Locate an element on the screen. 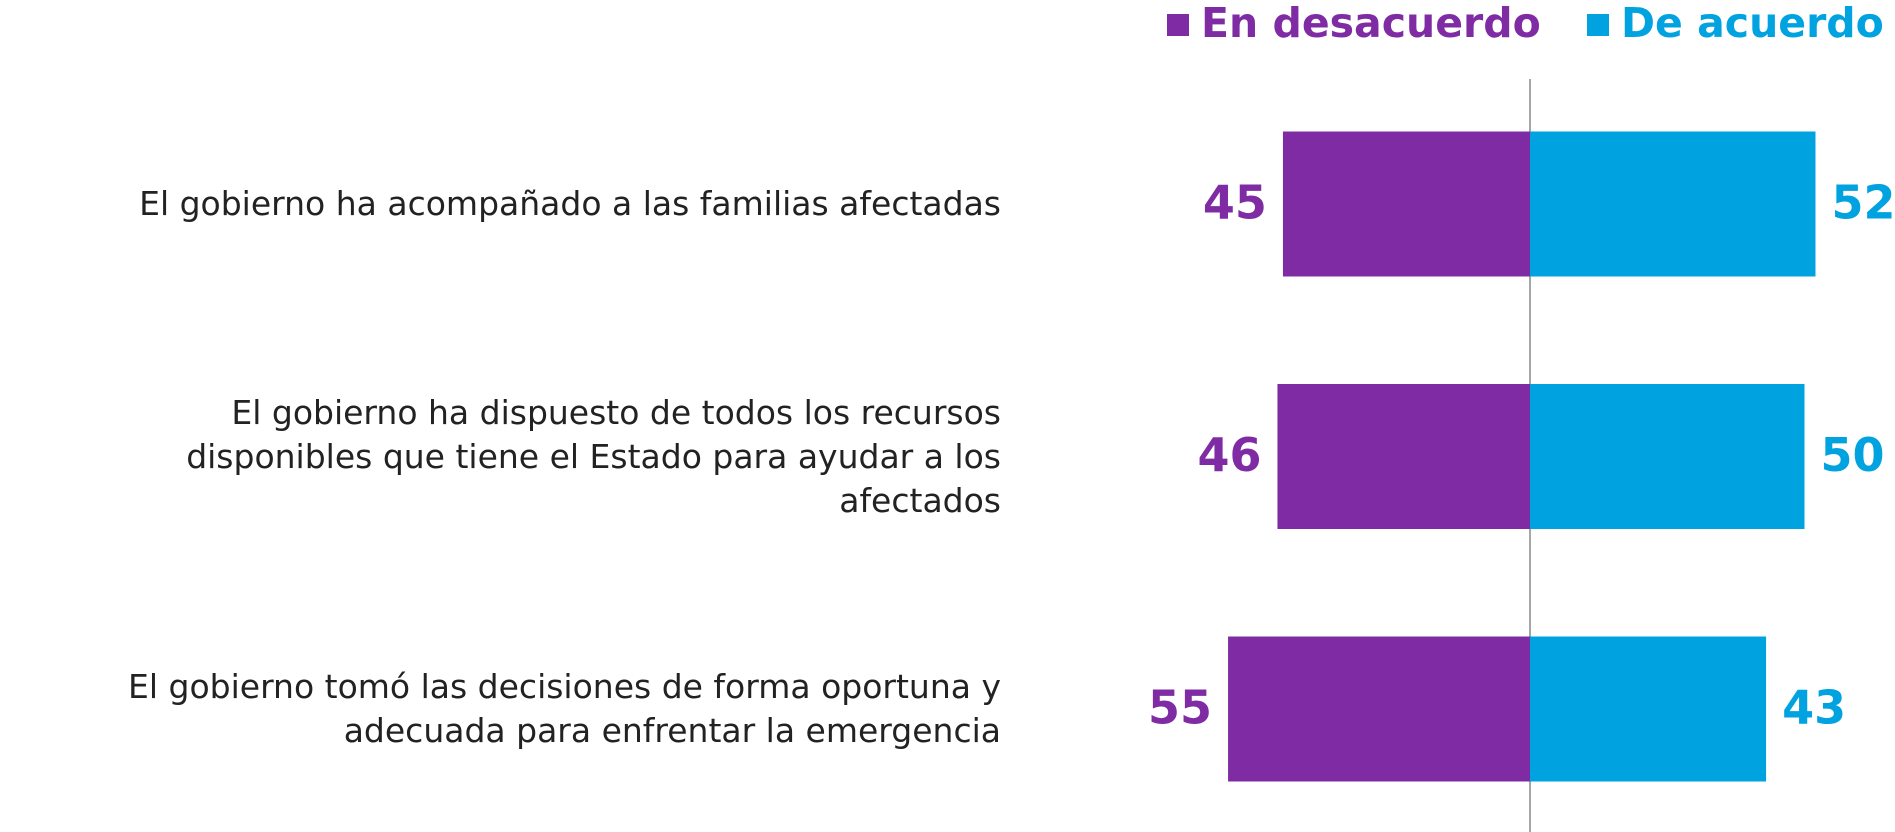 Image resolution: width=1895 pixels, height=832 pixels. legend-label: De acuerdo is located at coordinates (1752, 23).